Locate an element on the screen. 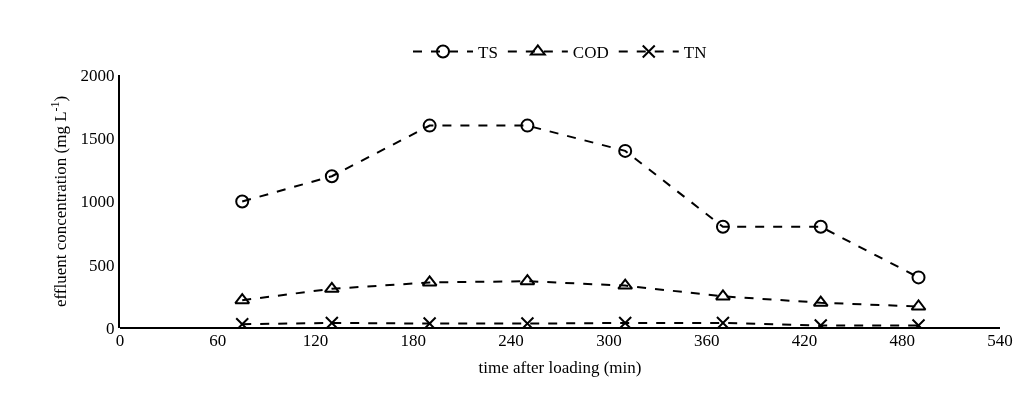 The image size is (1025, 403). legend-label: COD is located at coordinates (590, 53).